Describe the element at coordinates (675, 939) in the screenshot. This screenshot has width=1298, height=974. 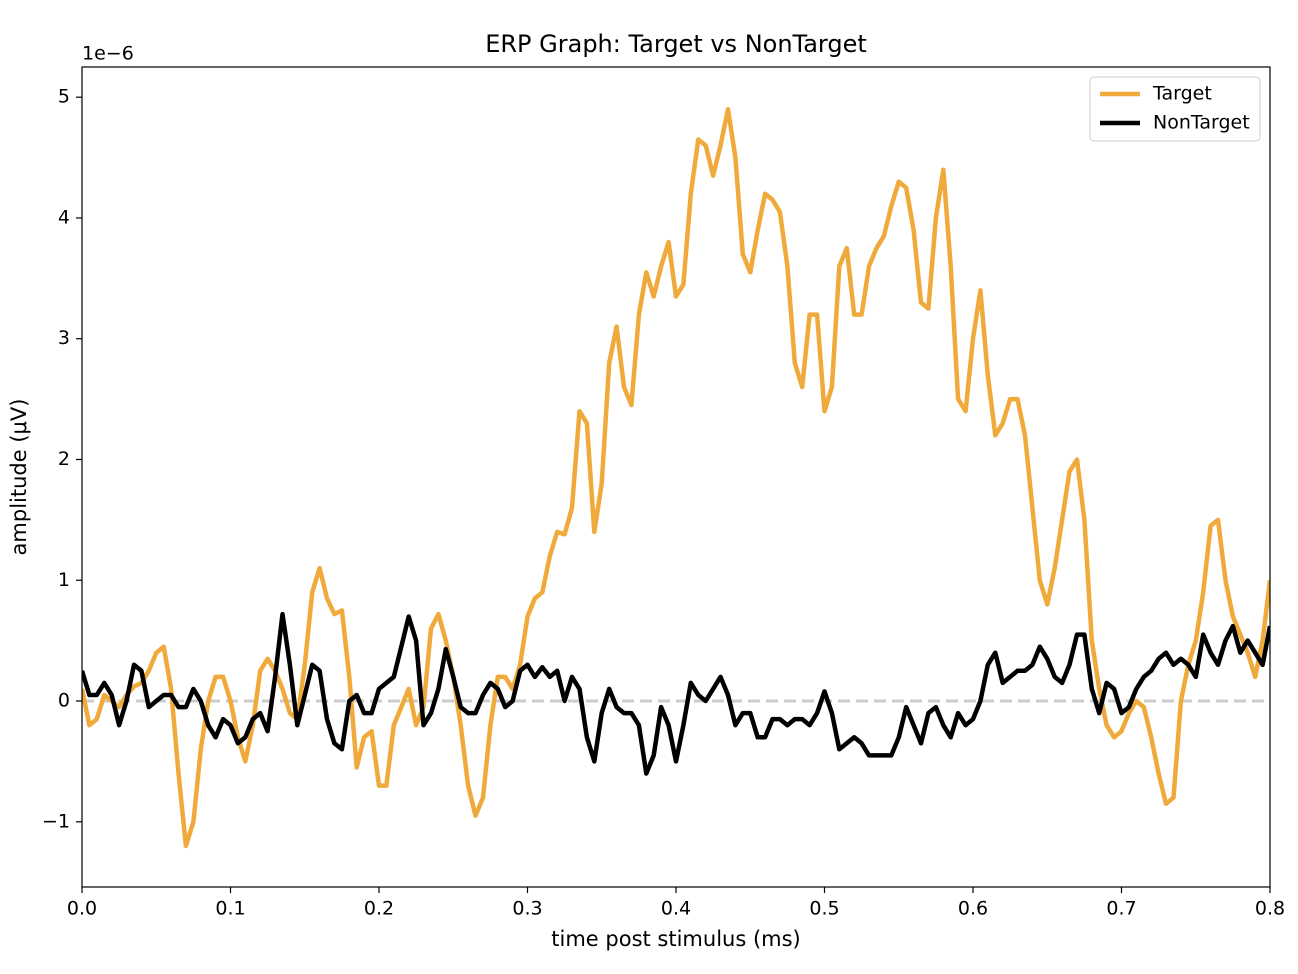
I see `x-axis-label: time post stimulus (ms)` at that location.